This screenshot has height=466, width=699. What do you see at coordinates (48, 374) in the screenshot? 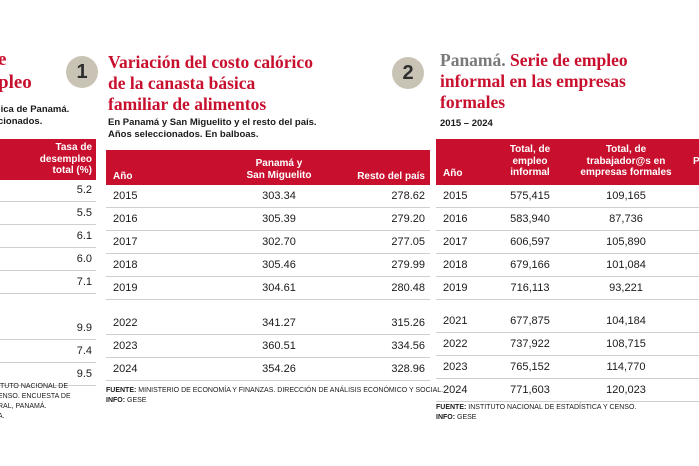
I see `table-row: 9.5` at bounding box center [48, 374].